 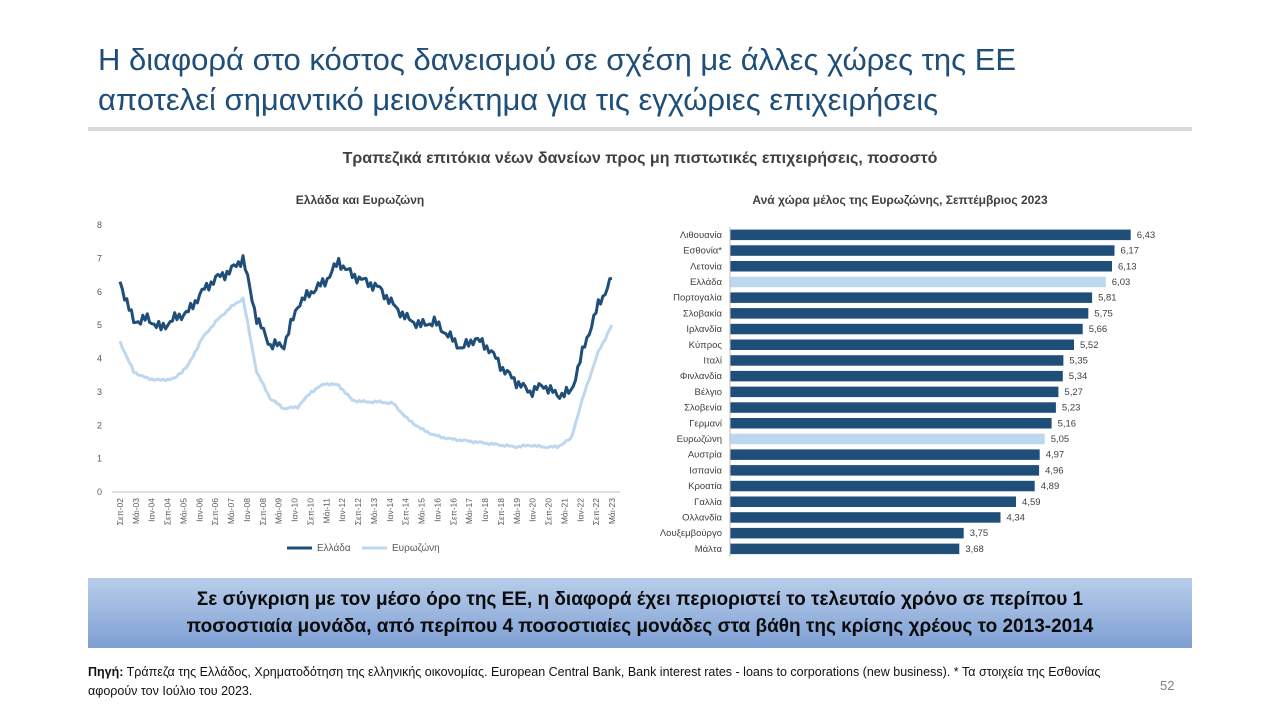 I want to click on x-tick-label: Ιαν-06, so click(x=199, y=510).